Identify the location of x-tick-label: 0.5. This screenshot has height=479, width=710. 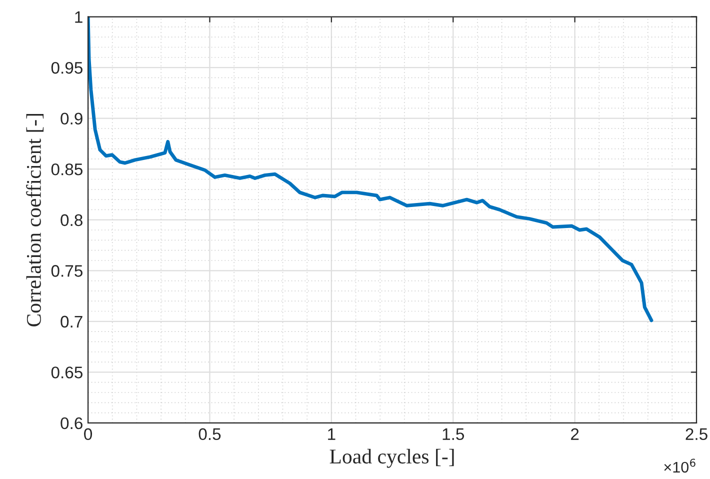
(209, 434).